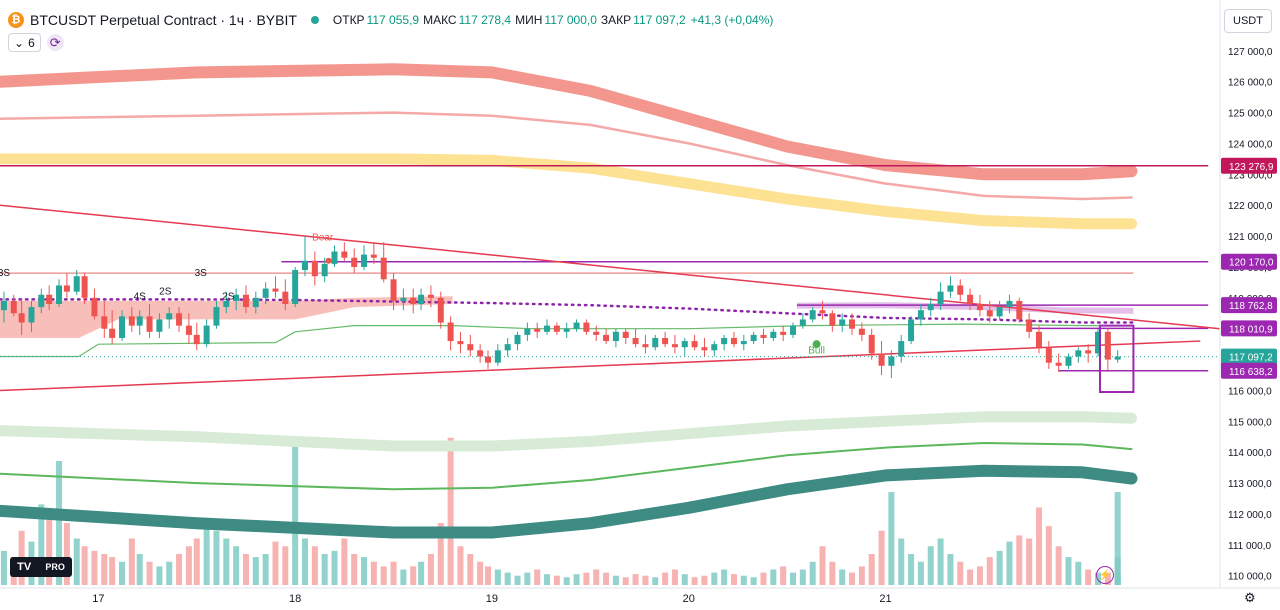 This screenshot has width=1280, height=610. What do you see at coordinates (31, 42) in the screenshot?
I see `indicators-count: 6` at bounding box center [31, 42].